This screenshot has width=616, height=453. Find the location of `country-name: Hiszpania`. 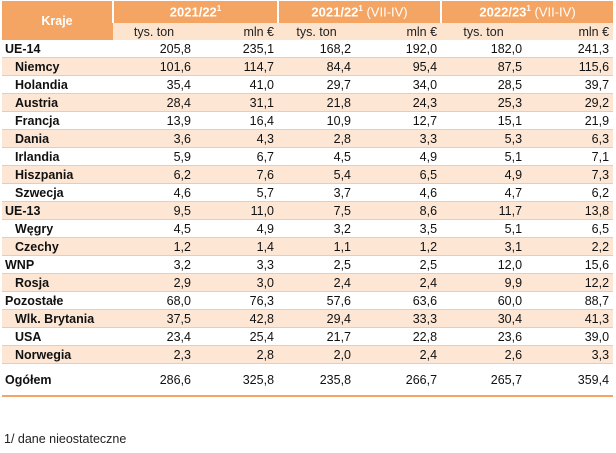

country-name: Hiszpania is located at coordinates (57, 174).